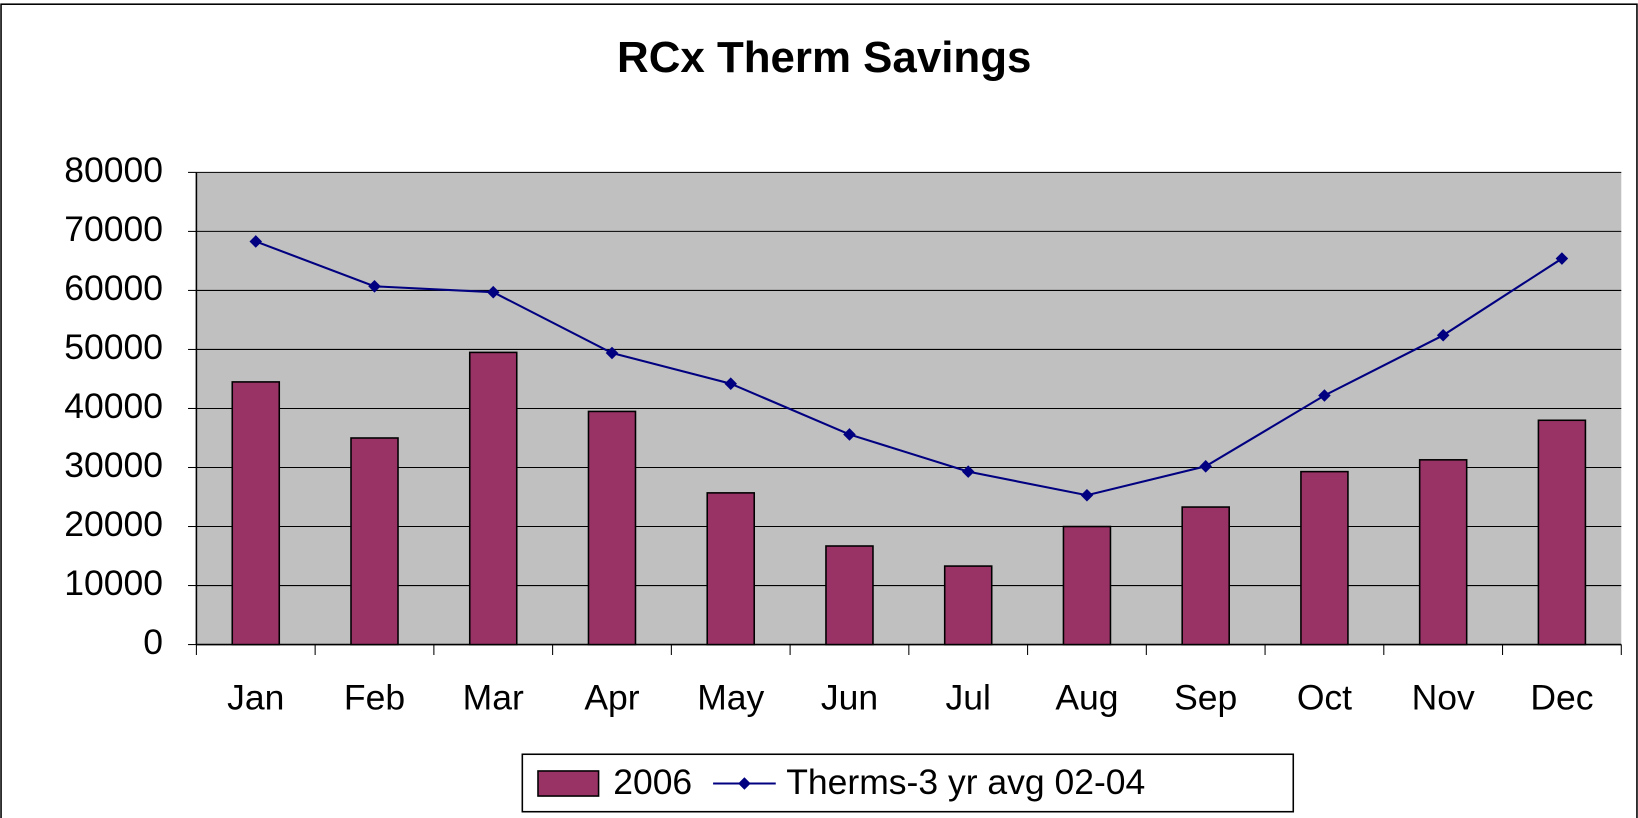 This screenshot has width=1638, height=818. What do you see at coordinates (113, 347) in the screenshot?
I see `y-tick-label: 50000` at bounding box center [113, 347].